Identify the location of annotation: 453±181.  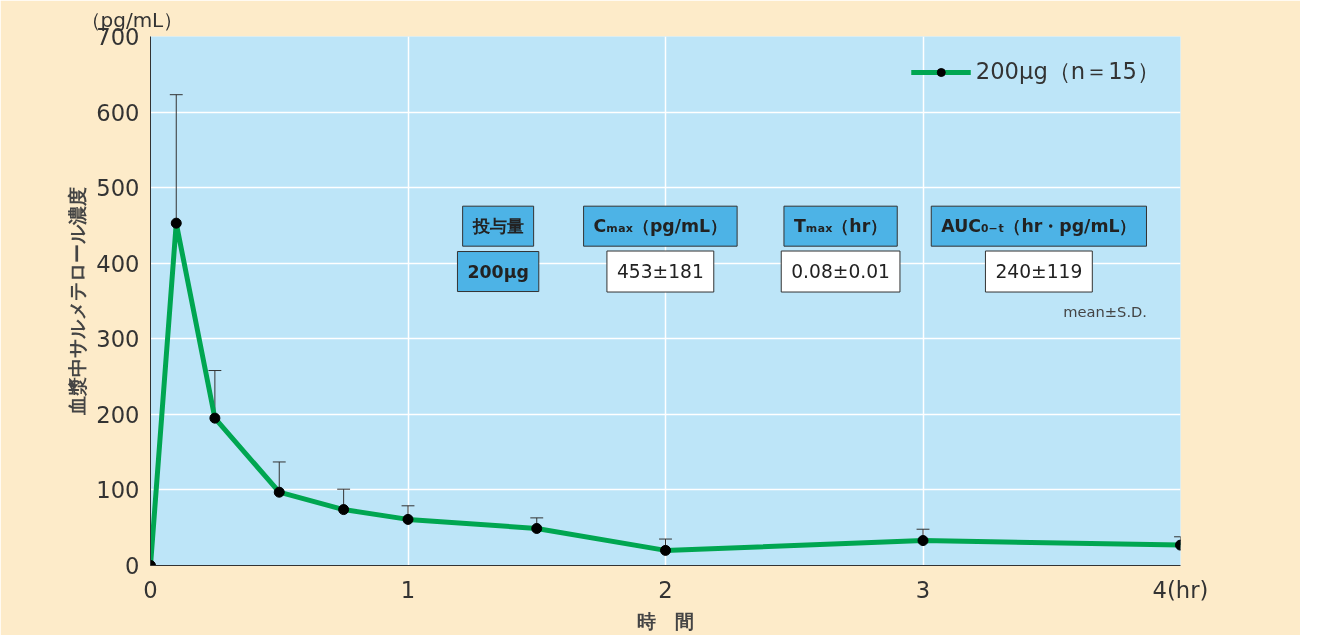
(660, 272).